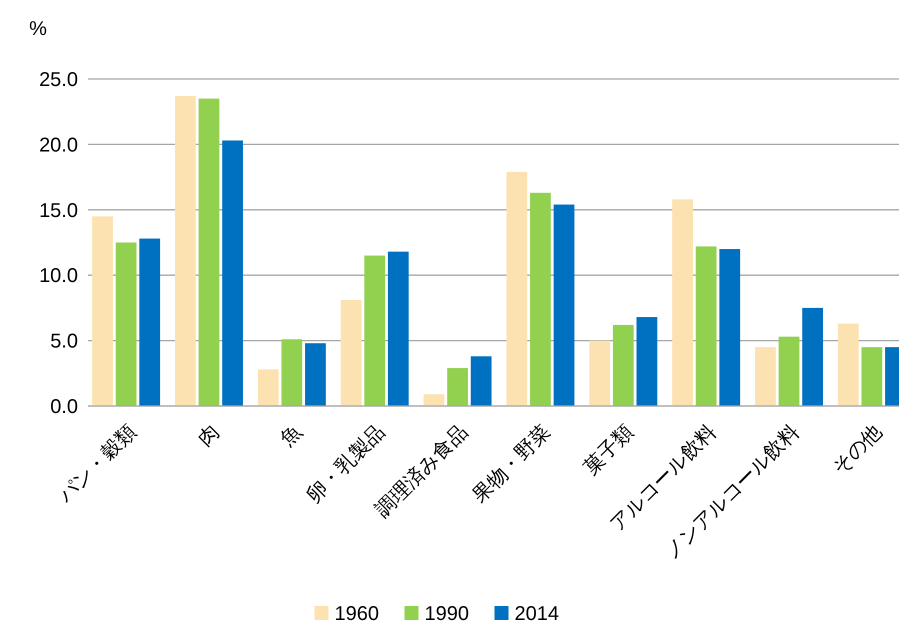 The height and width of the screenshot is (634, 899). Describe the element at coordinates (58, 145) in the screenshot. I see `y-tick-label: 20.0` at that location.